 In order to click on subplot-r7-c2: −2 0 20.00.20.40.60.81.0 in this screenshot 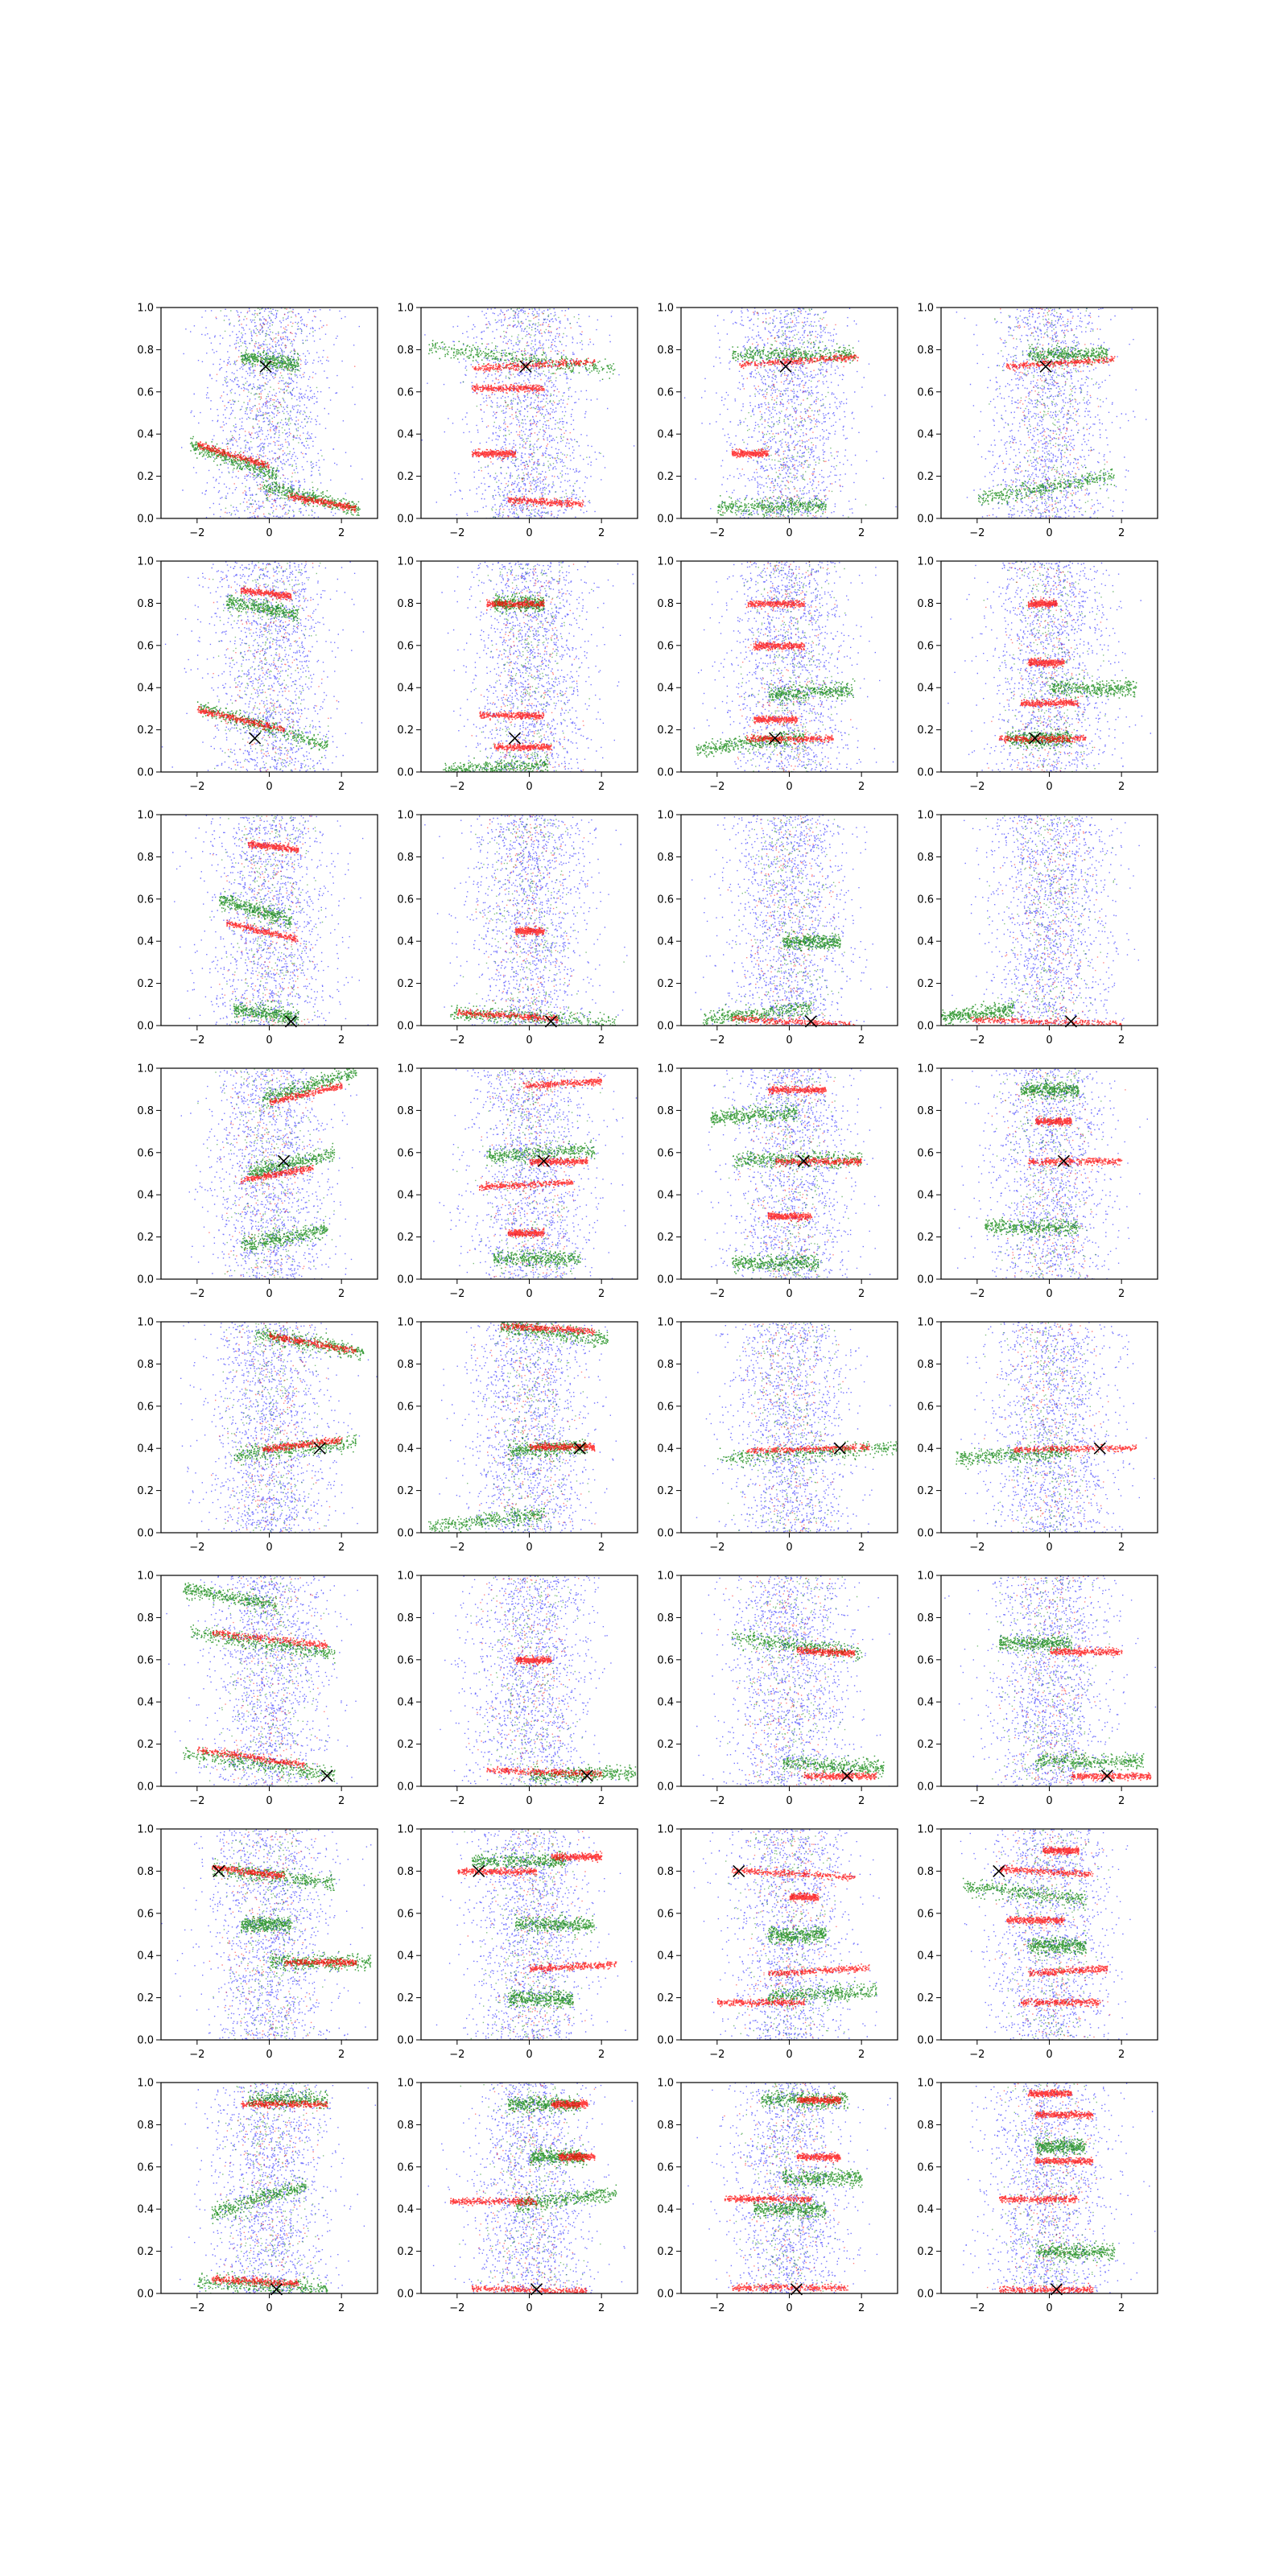, I will do `click(517, 1943)`.